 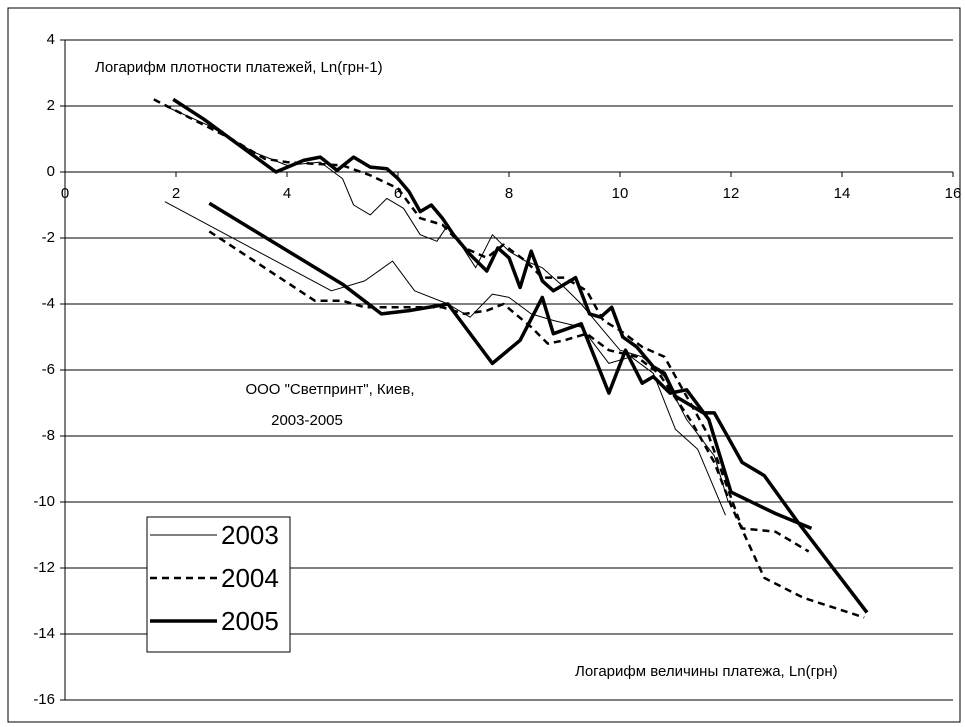 What do you see at coordinates (842, 193) in the screenshot?
I see `x-tick-label: 14` at bounding box center [842, 193].